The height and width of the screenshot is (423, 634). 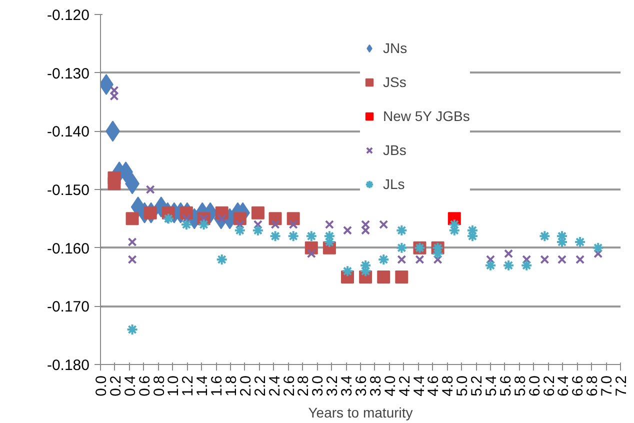 What do you see at coordinates (275, 385) in the screenshot?
I see `x-tick-label: 2.4` at bounding box center [275, 385].